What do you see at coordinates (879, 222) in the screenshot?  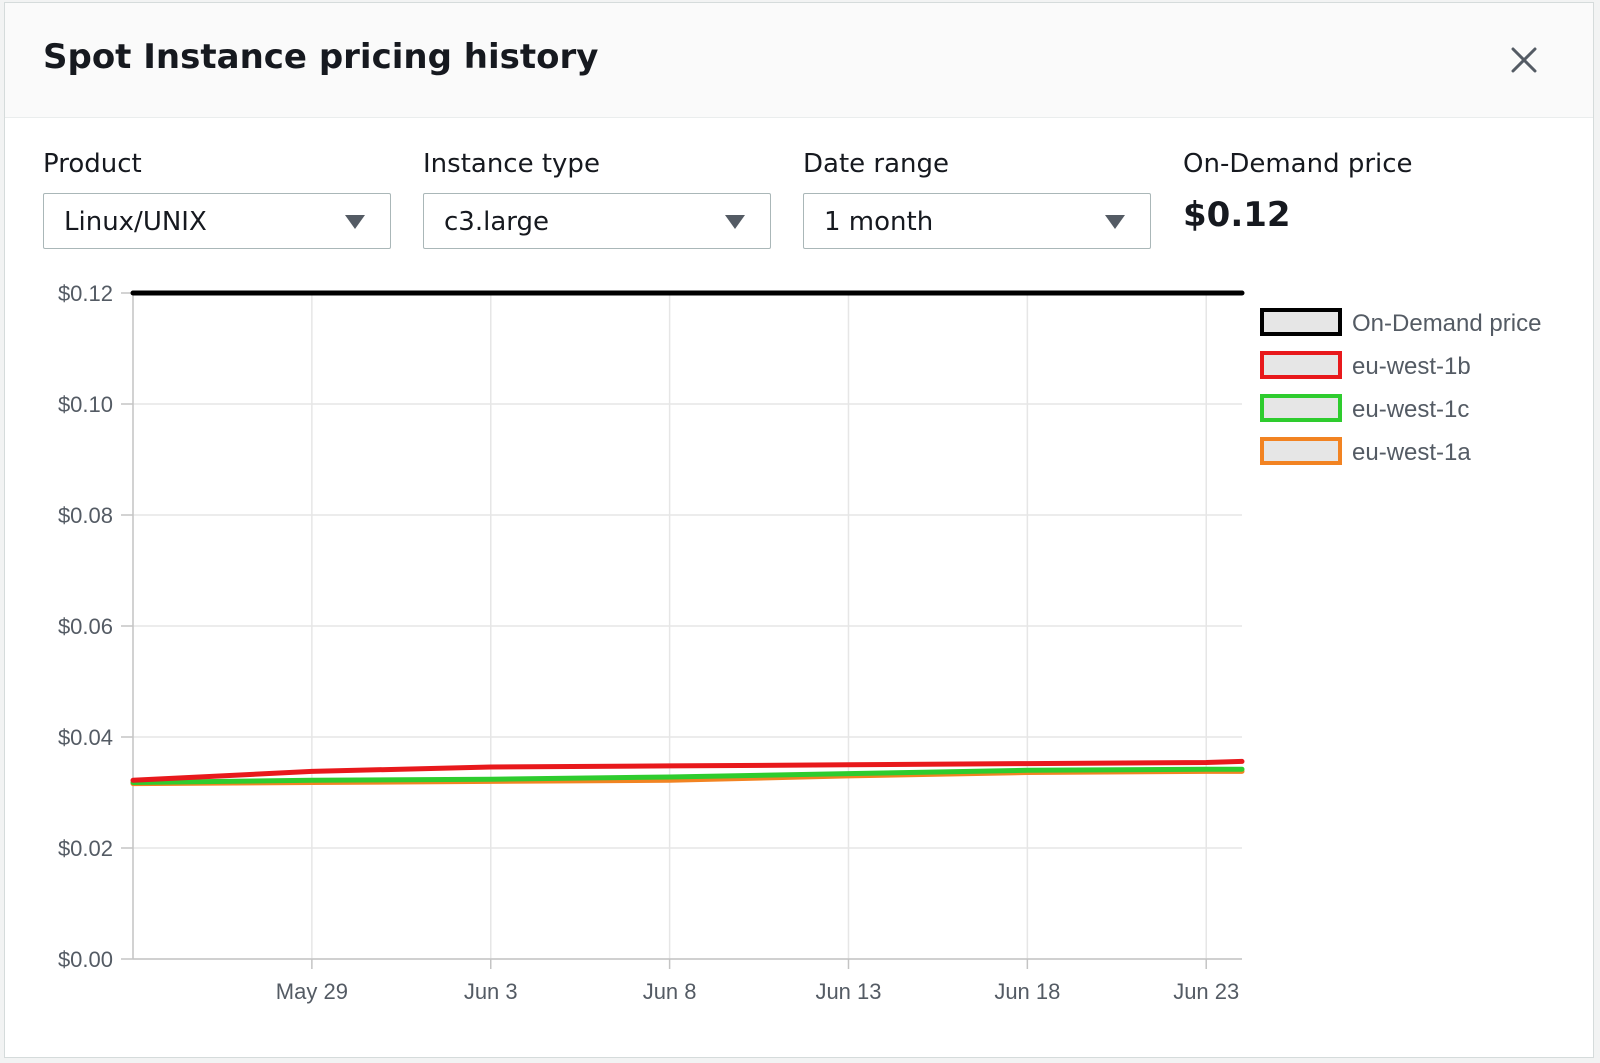 I see `date-range-select-value: 1 month` at bounding box center [879, 222].